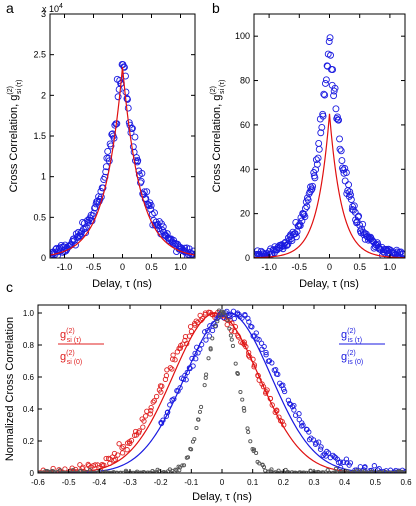 This screenshot has height=506, width=416. What do you see at coordinates (29, 409) in the screenshot?
I see `y-tick-label: 0.4` at bounding box center [29, 409].